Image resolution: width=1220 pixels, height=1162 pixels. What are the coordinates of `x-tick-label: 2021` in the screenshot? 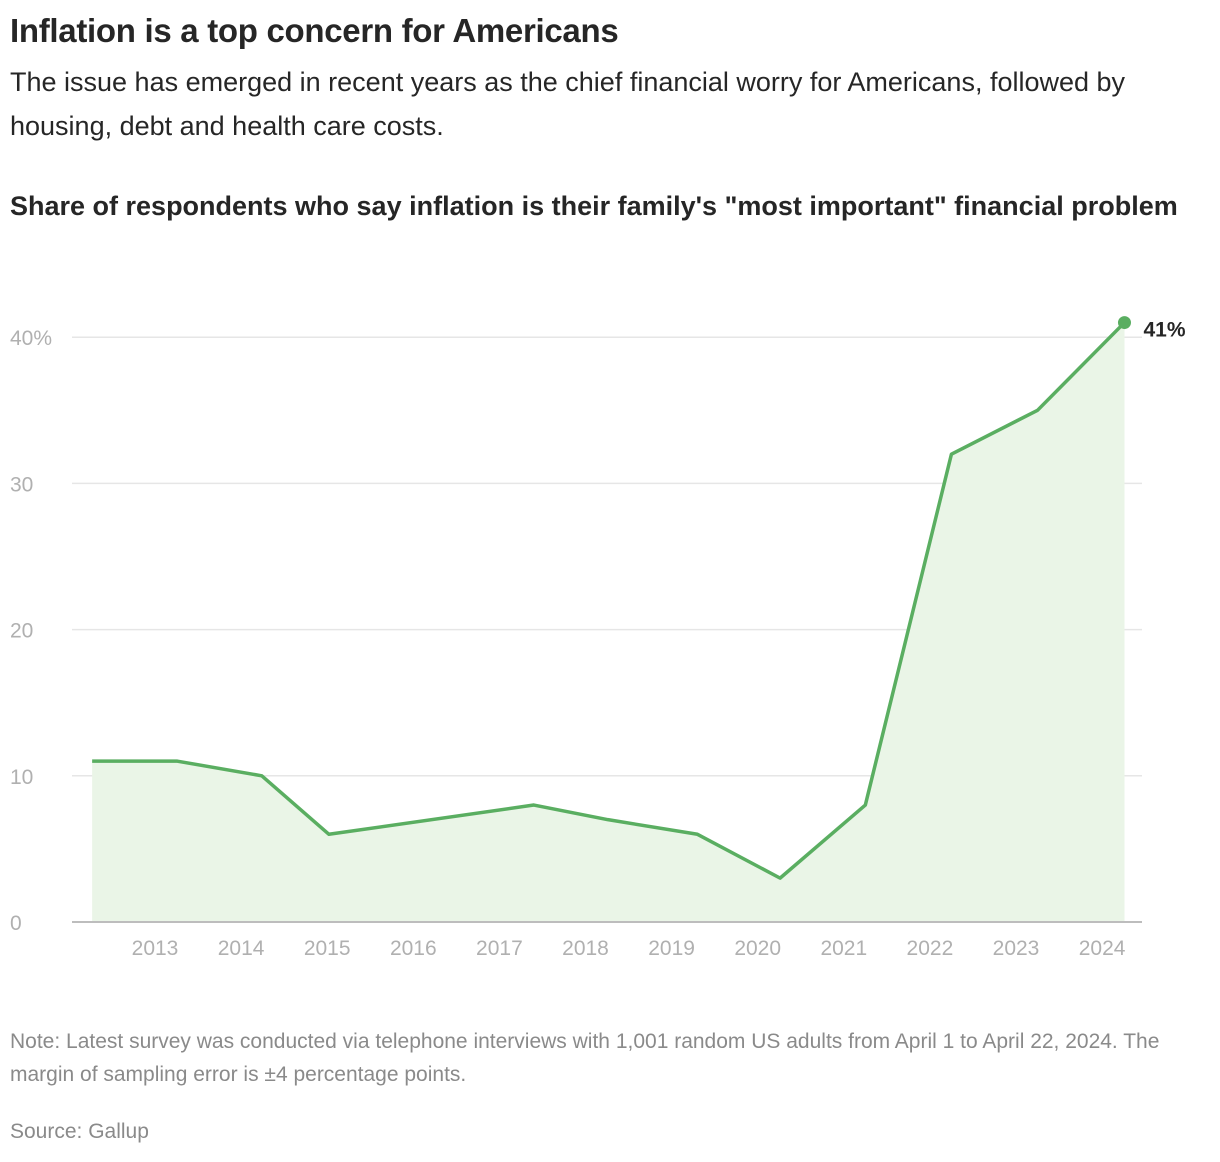 It's located at (843, 948).